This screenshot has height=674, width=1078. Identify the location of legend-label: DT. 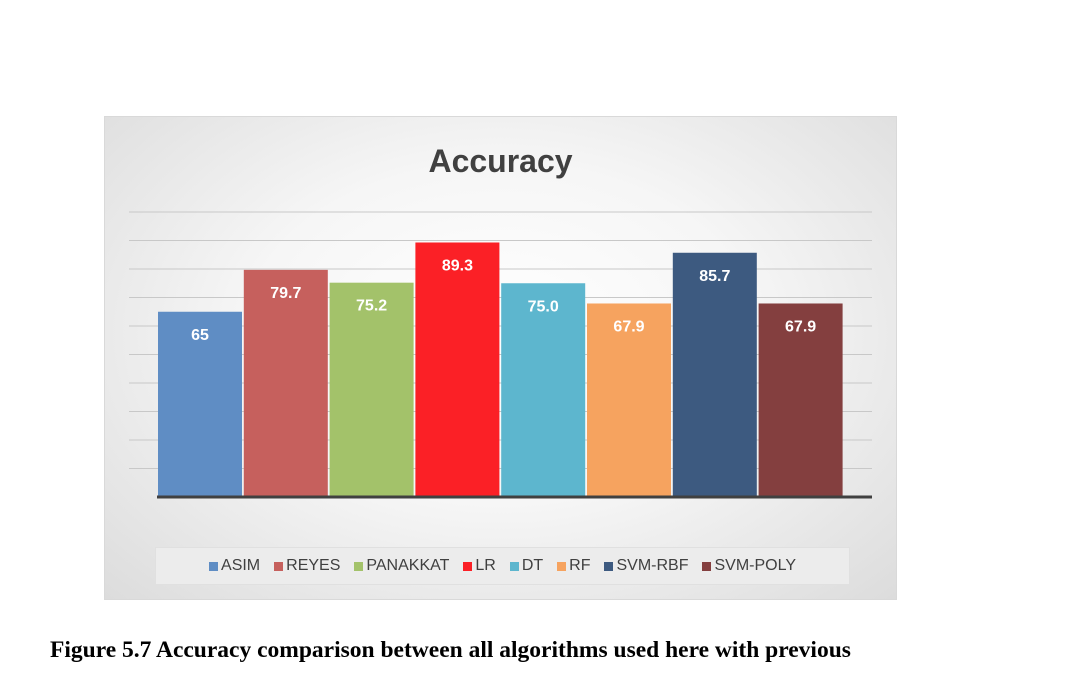
(532, 565).